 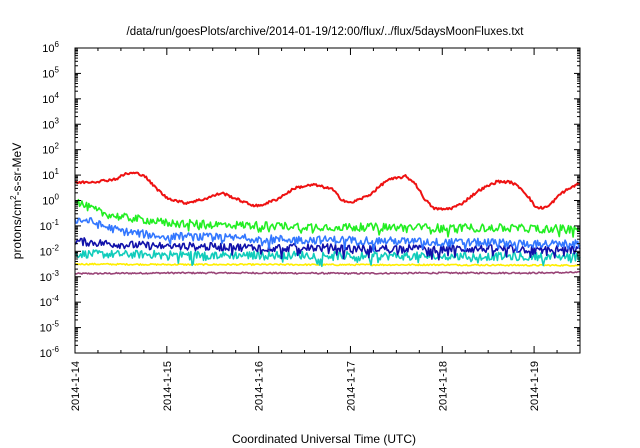 I want to click on y-axis-title-part-2: -s-sr-MeV, so click(x=17, y=169).